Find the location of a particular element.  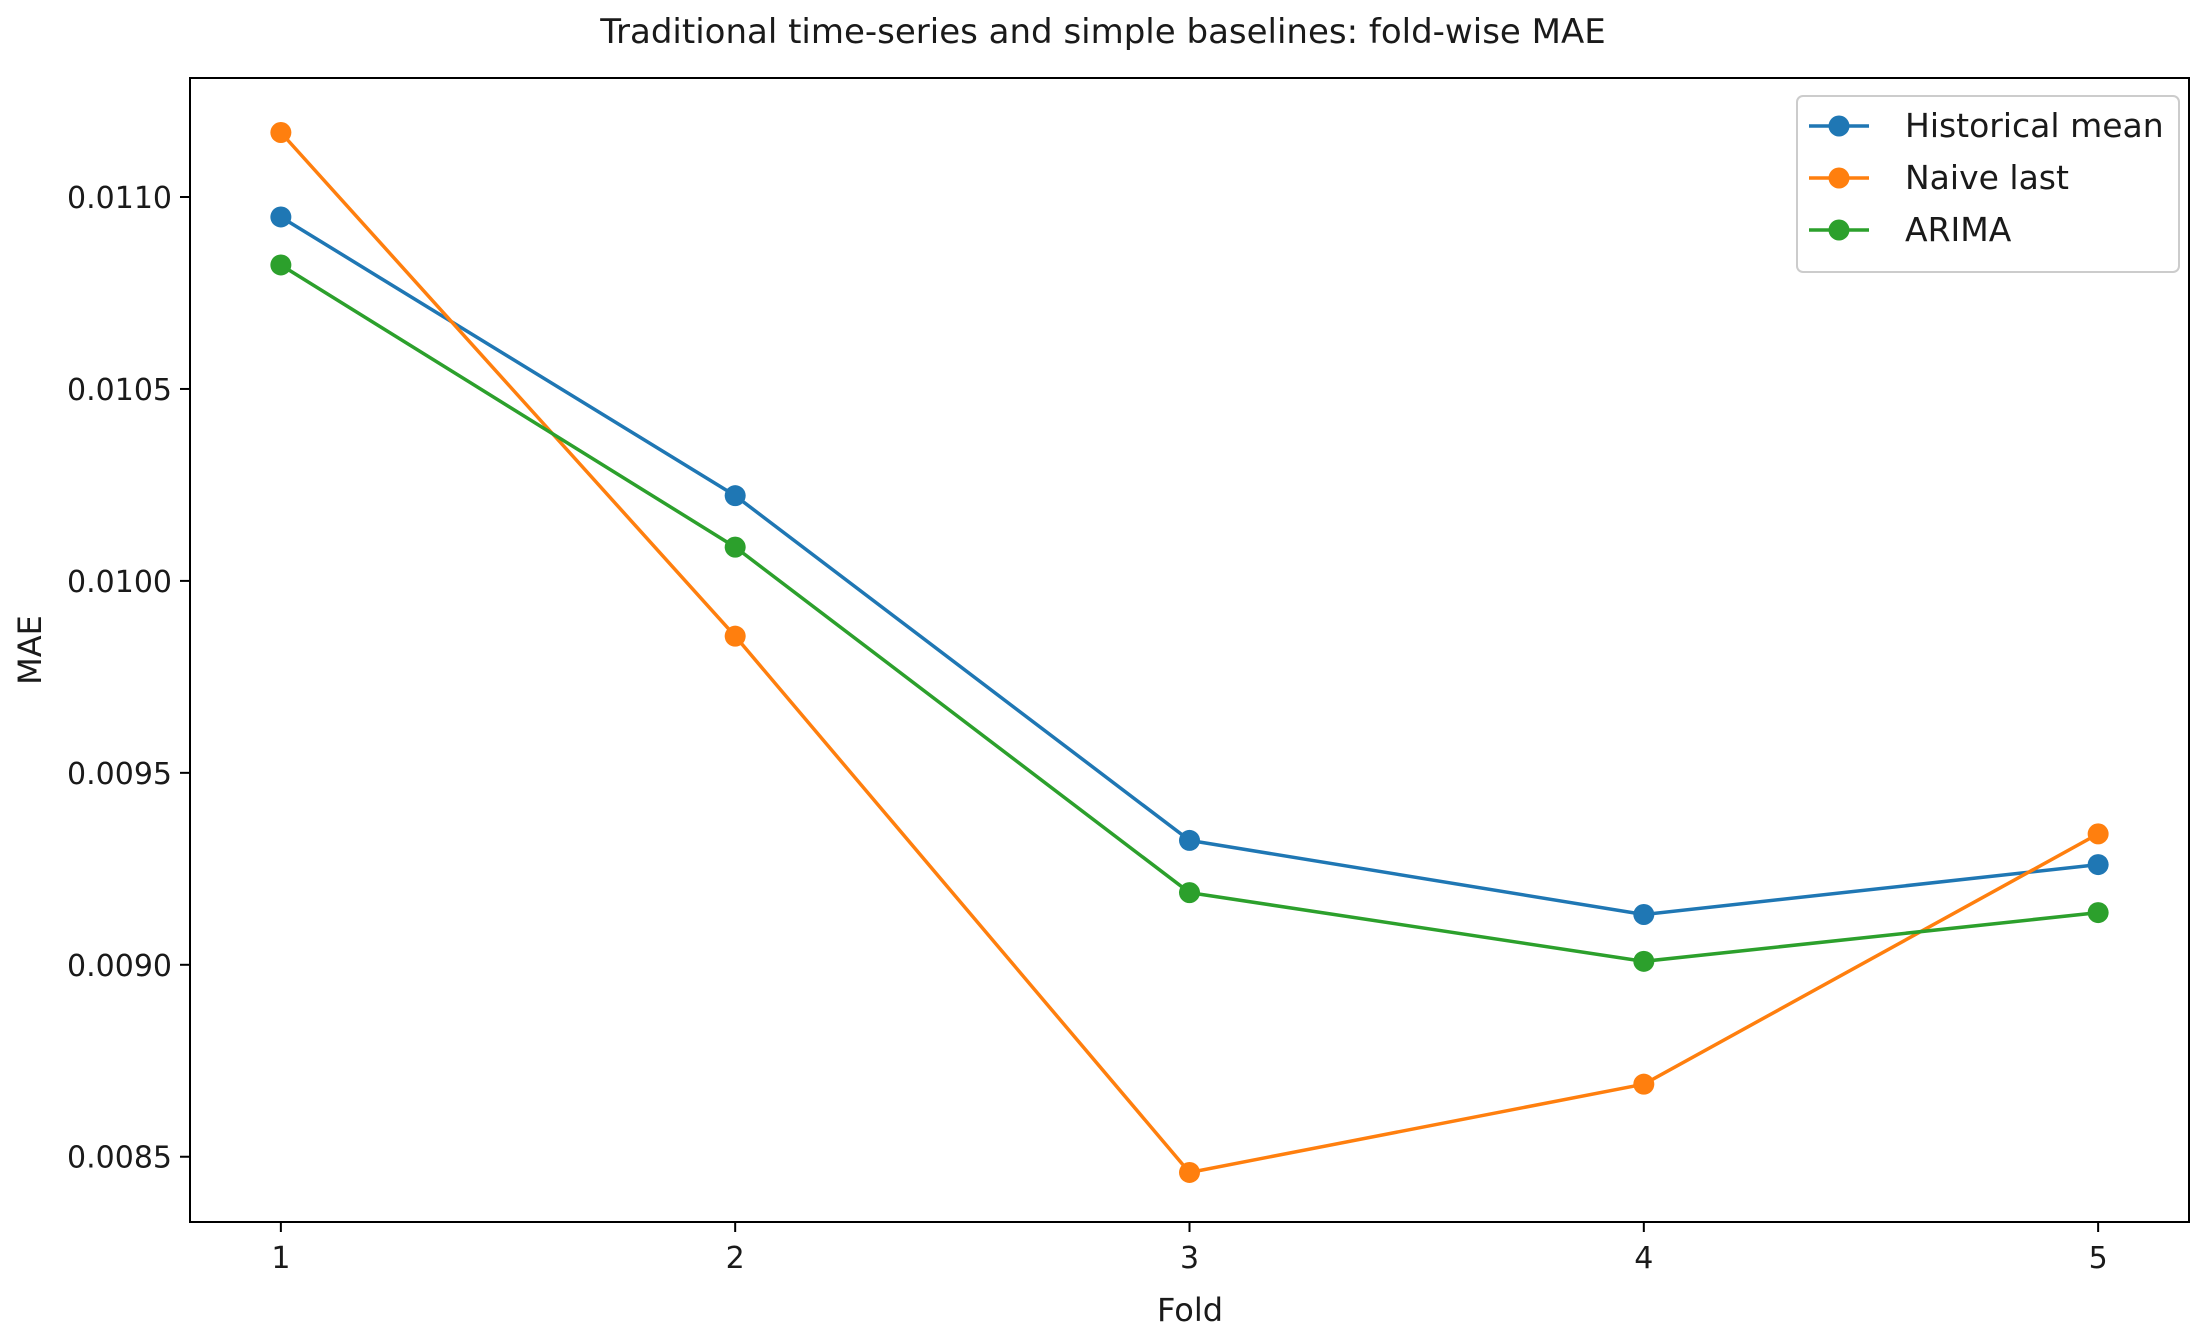

legend-label: Naive last is located at coordinates (1987, 177).